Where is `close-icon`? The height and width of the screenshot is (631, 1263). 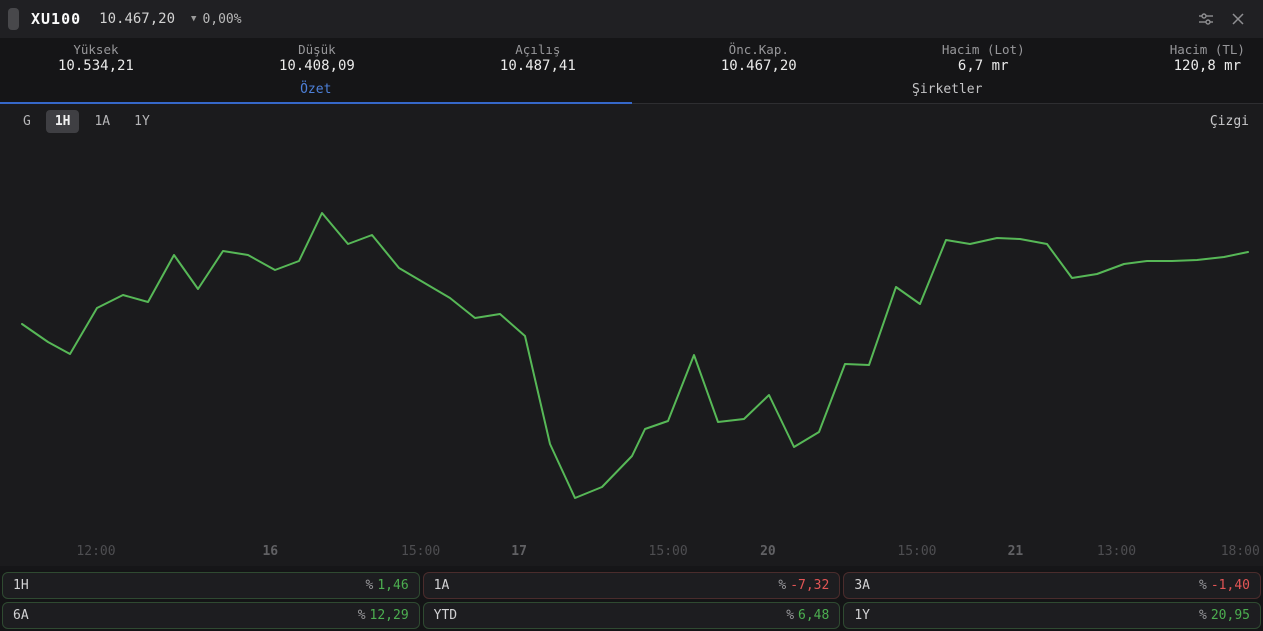
close-icon is located at coordinates (1238, 19).